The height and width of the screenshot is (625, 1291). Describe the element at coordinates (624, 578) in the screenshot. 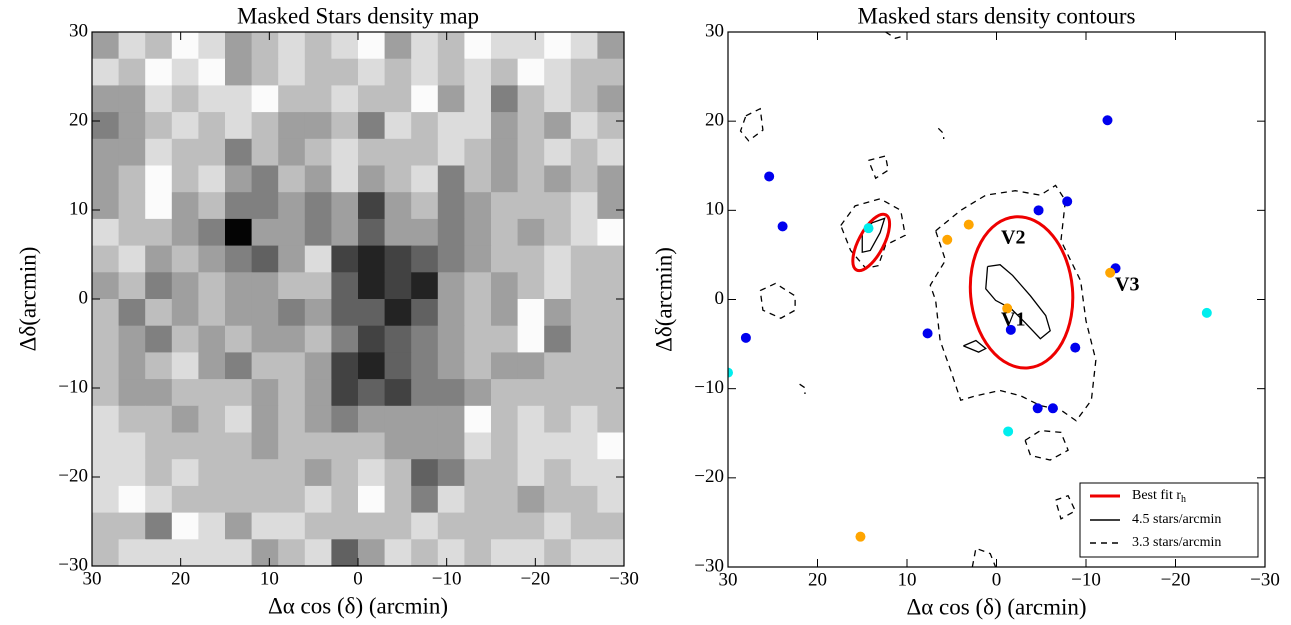

I see `x-tick-label: −30` at that location.